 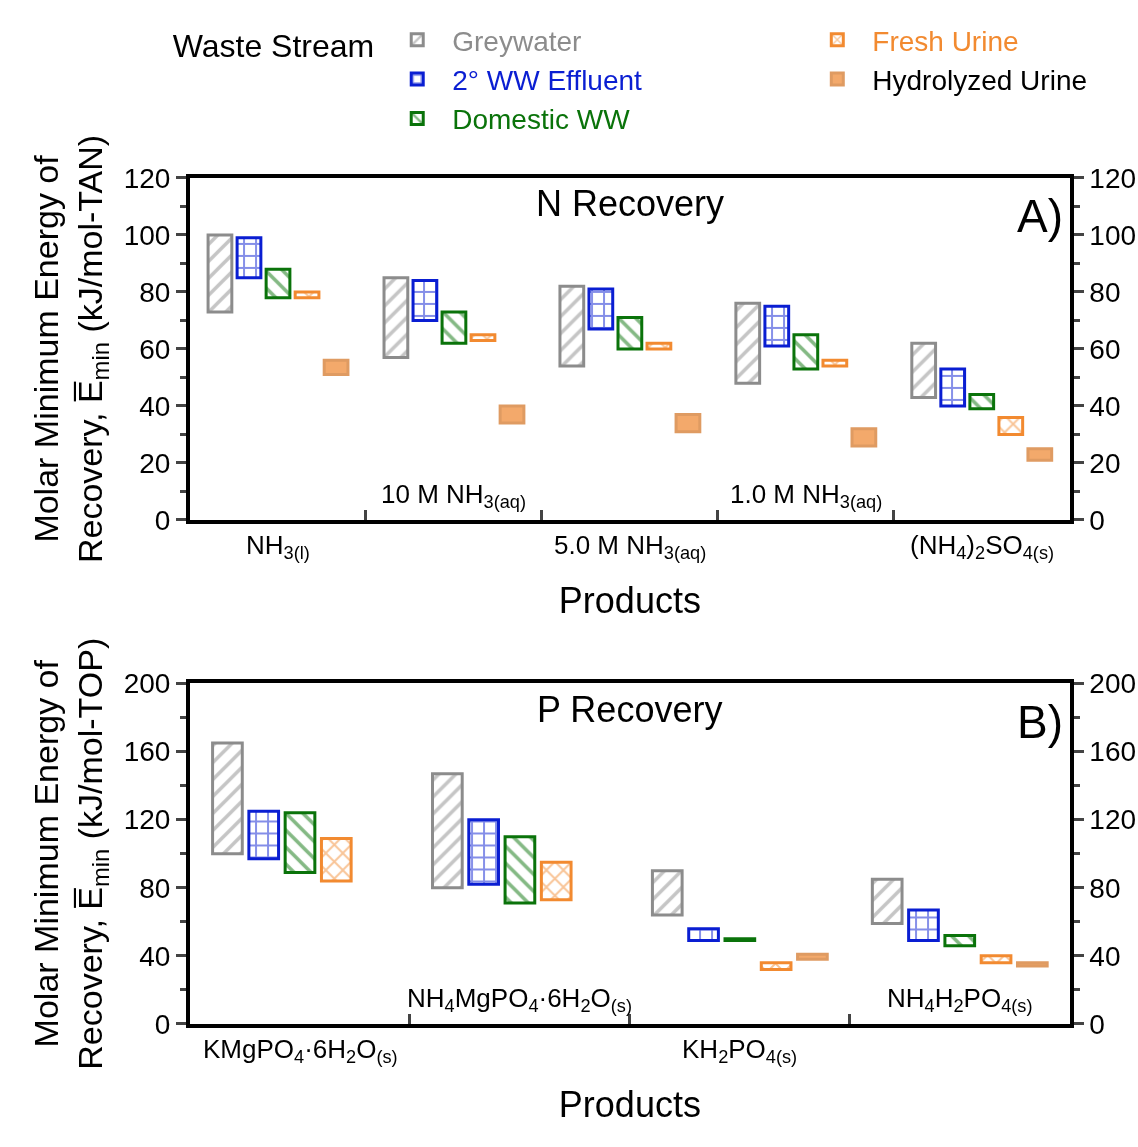 What do you see at coordinates (806, 496) in the screenshot?
I see `x-tick-label: 1.0 M NH$_{3(aq)}$` at bounding box center [806, 496].